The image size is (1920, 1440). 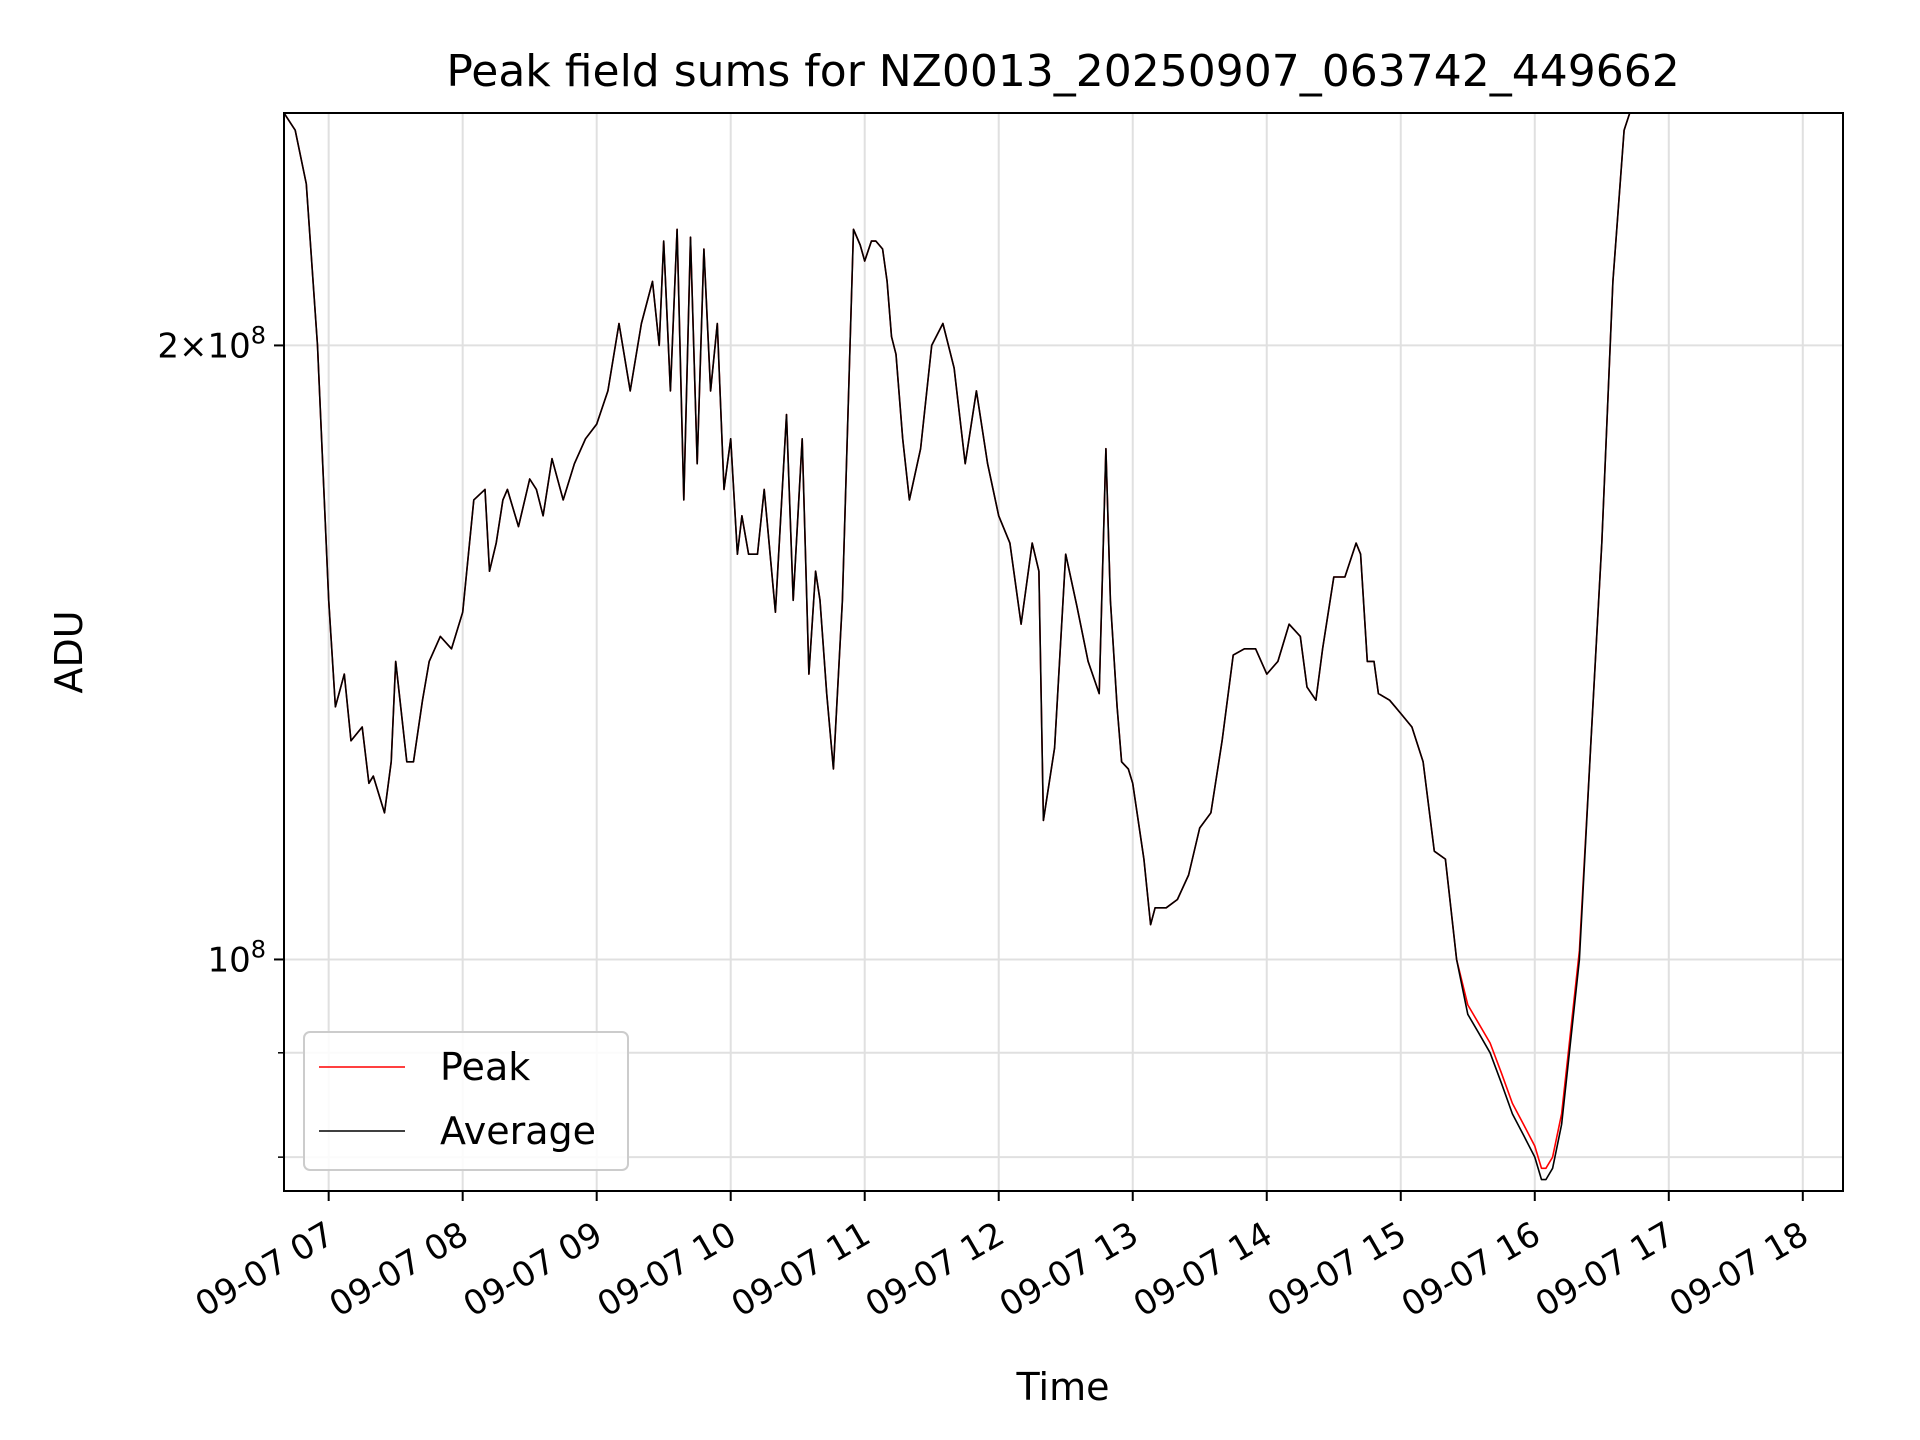 I want to click on y-tick-label-base: 2×10, so click(x=203, y=346).